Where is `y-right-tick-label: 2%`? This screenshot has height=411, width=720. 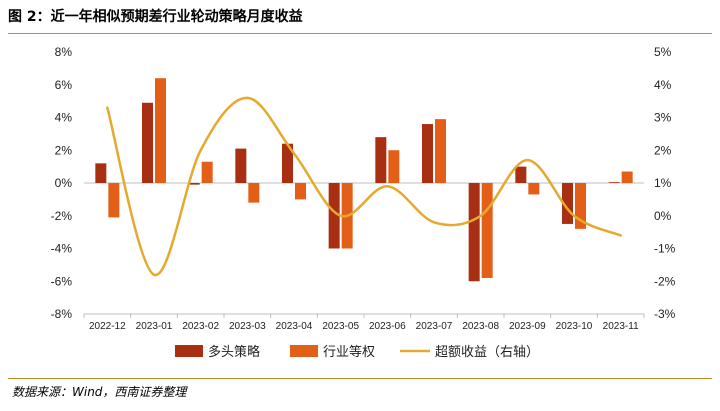 y-right-tick-label: 2% is located at coordinates (663, 150).